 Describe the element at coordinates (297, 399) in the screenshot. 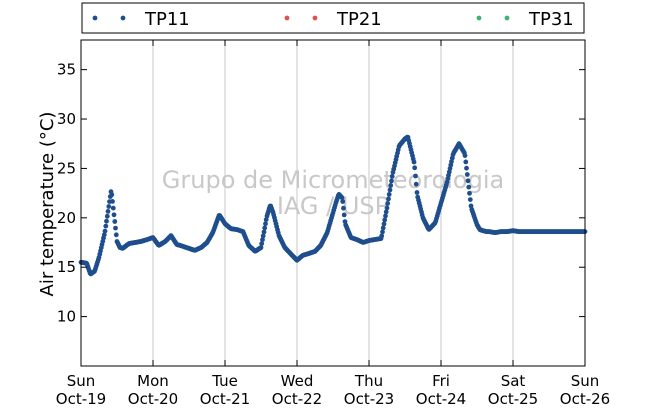

I see `x-tick-date: Oct-22` at that location.